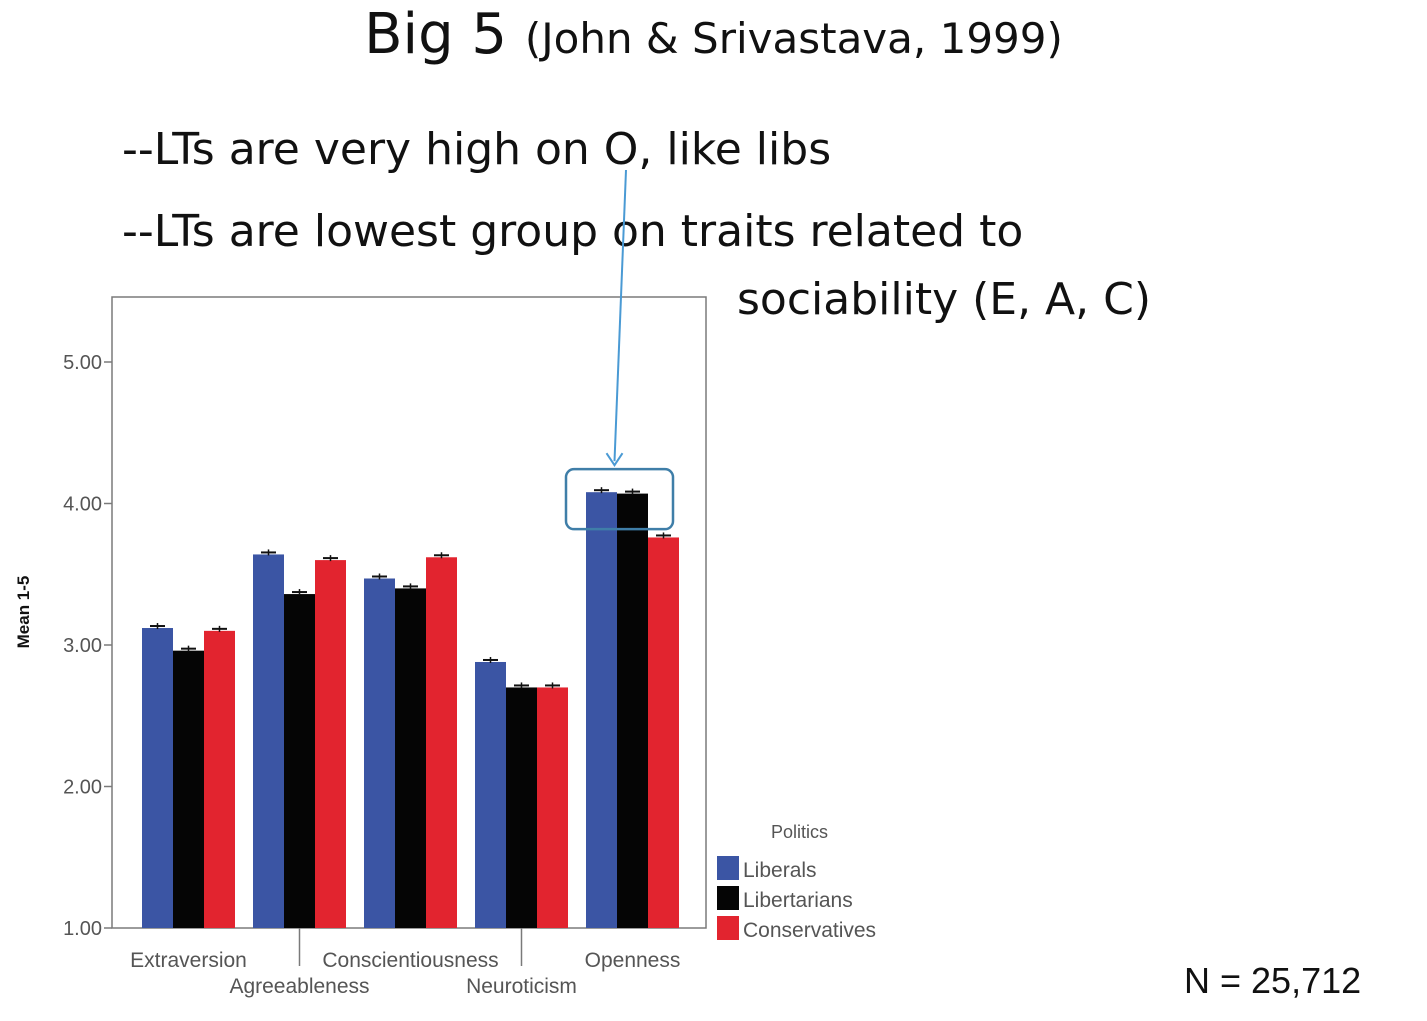  Describe the element at coordinates (441, 742) in the screenshot. I see `bar-conscientiousness-conservatives` at that location.